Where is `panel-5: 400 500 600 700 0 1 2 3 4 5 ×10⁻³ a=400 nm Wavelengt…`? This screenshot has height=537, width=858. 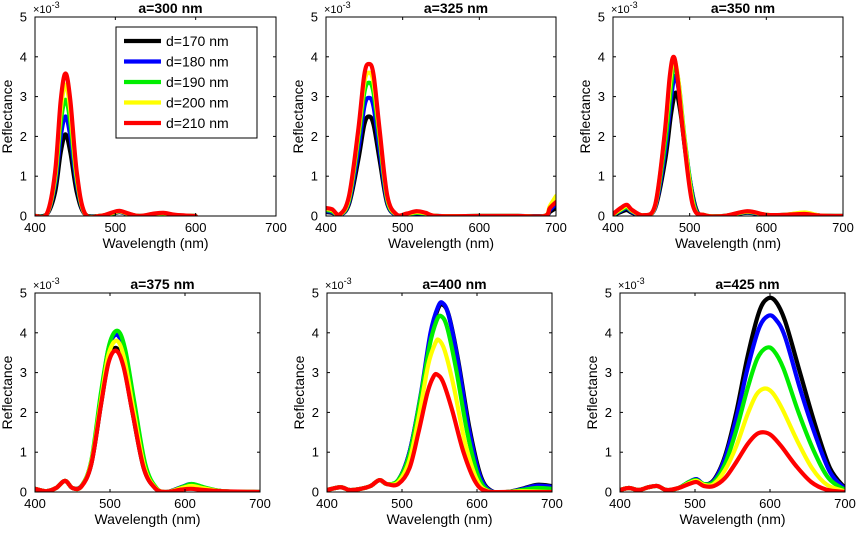 panel-5: 400 500 600 700 0 1 2 3 4 5 ×10⁻³ a=400 nm Wavelengt… is located at coordinates (427, 401).